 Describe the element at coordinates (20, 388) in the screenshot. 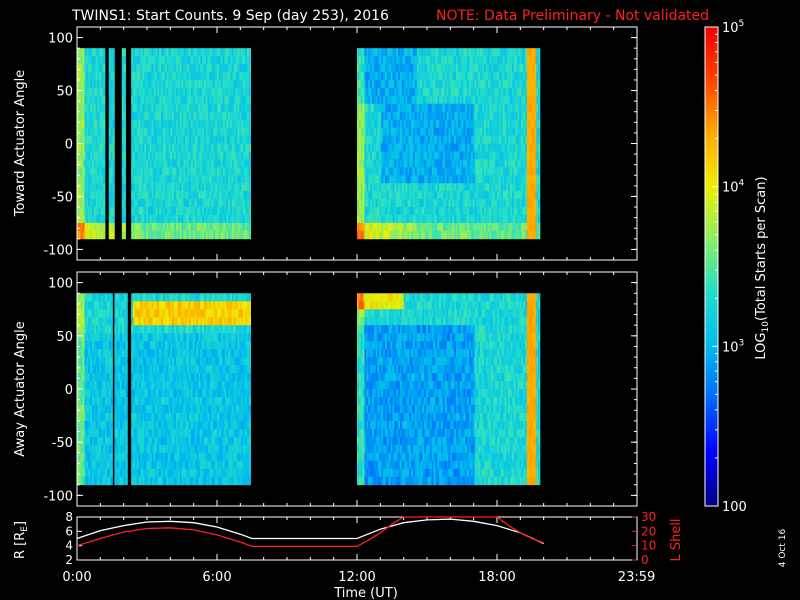

I see `away-ylabel: Away Actuator Angle` at that location.